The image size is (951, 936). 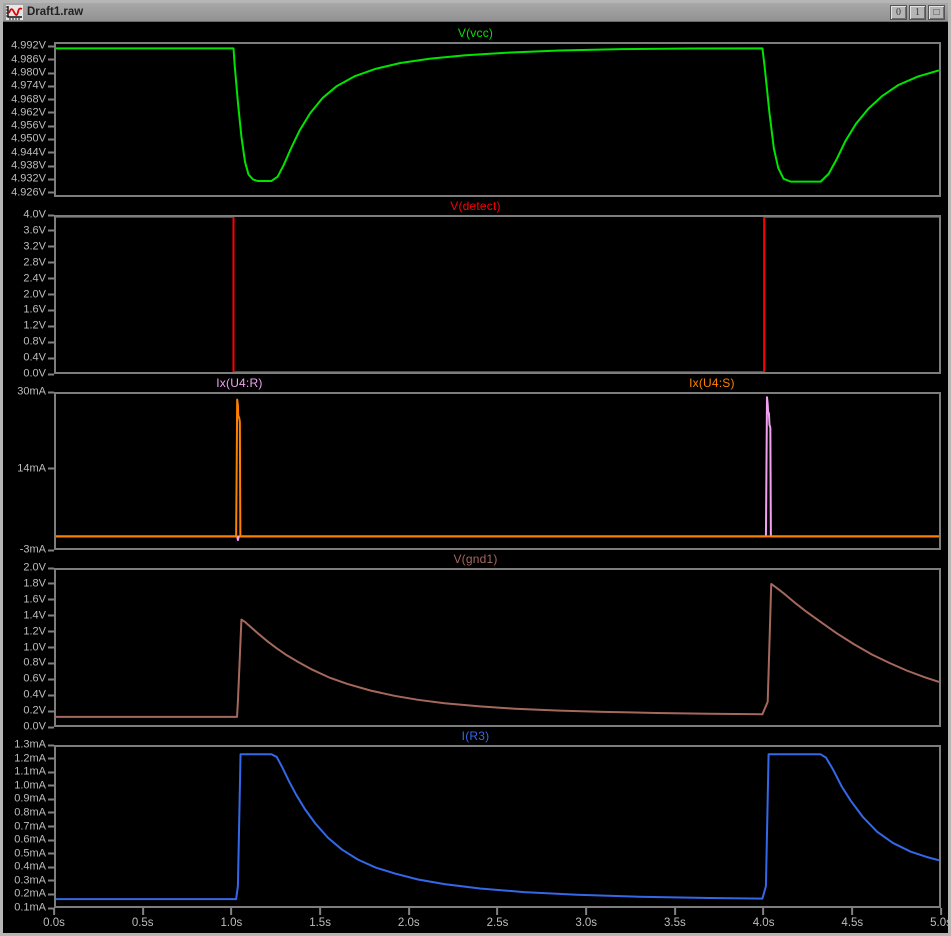 What do you see at coordinates (34, 880) in the screenshot?
I see `y-tick-label: 0.3mA` at bounding box center [34, 880].